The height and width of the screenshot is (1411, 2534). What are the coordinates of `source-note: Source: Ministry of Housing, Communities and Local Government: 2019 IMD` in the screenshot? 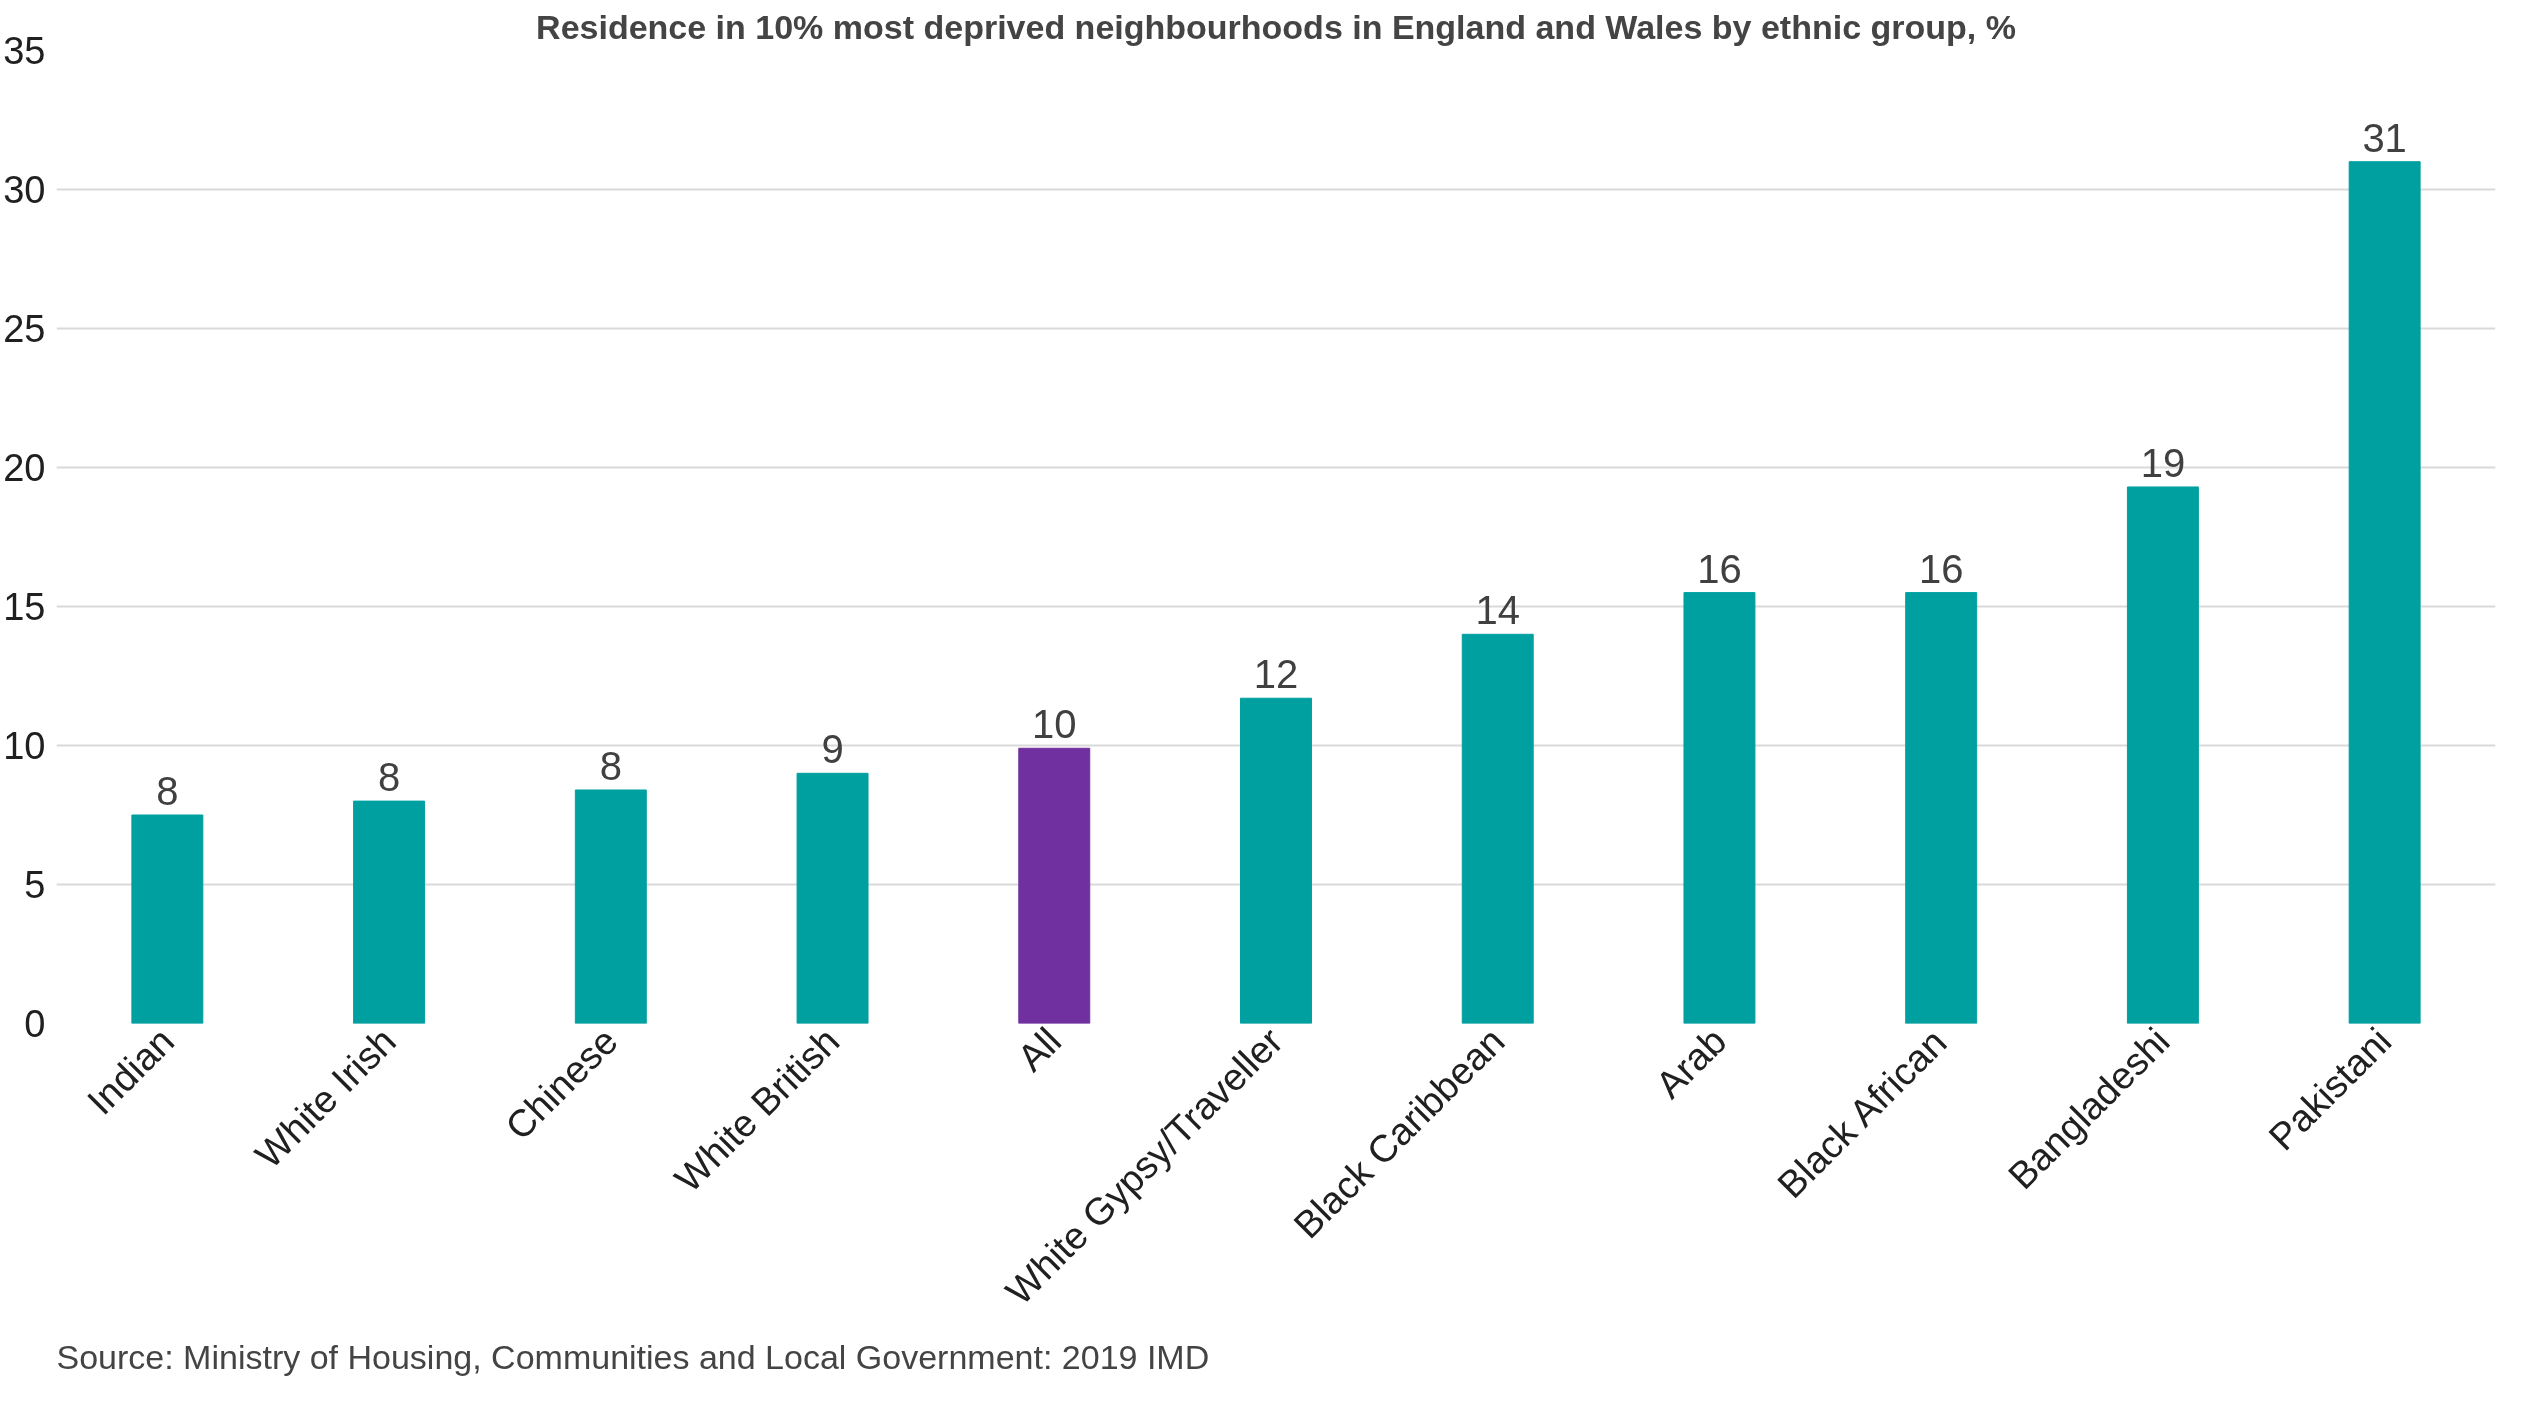 It's located at (633, 1356).